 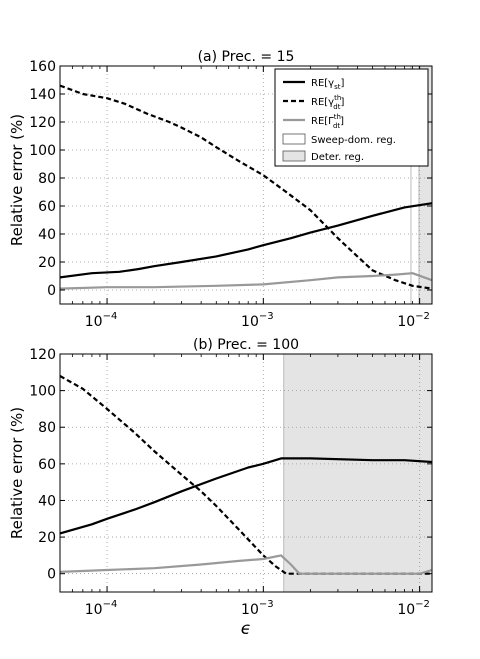 I want to click on y-tick-label: 160, so click(x=42, y=67).